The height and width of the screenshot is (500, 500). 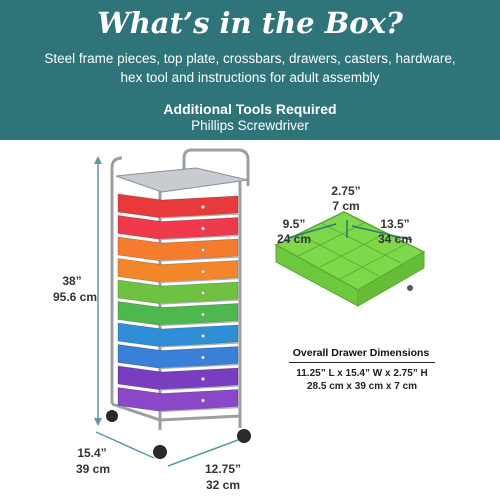 I want to click on depth-label-in: 15.4”, so click(x=92, y=453).